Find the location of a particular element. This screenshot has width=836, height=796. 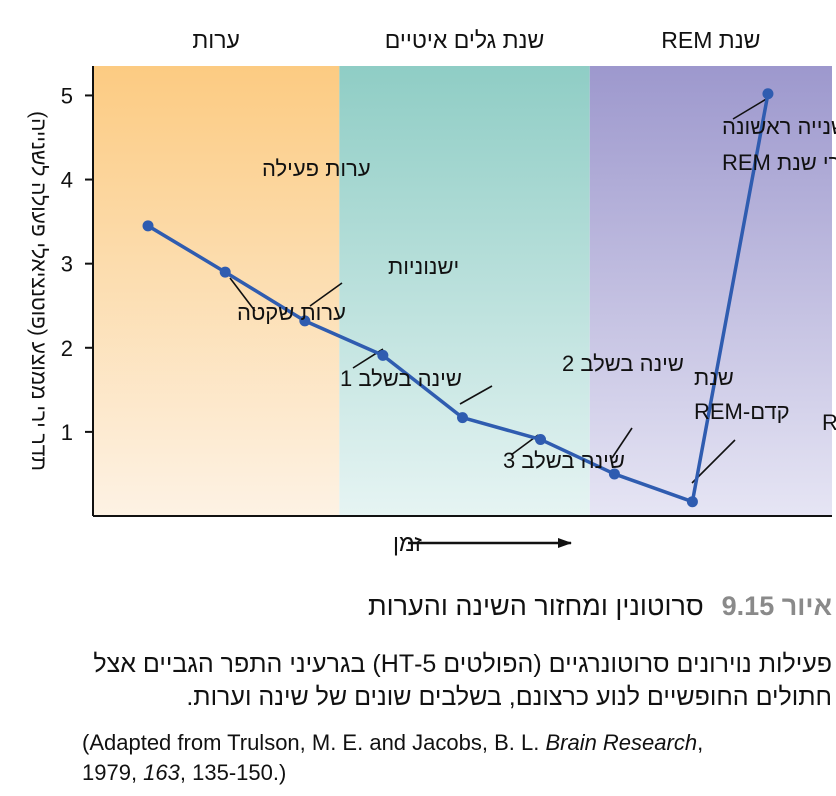

annotation-line: שנת REM is located at coordinates (829, 422).